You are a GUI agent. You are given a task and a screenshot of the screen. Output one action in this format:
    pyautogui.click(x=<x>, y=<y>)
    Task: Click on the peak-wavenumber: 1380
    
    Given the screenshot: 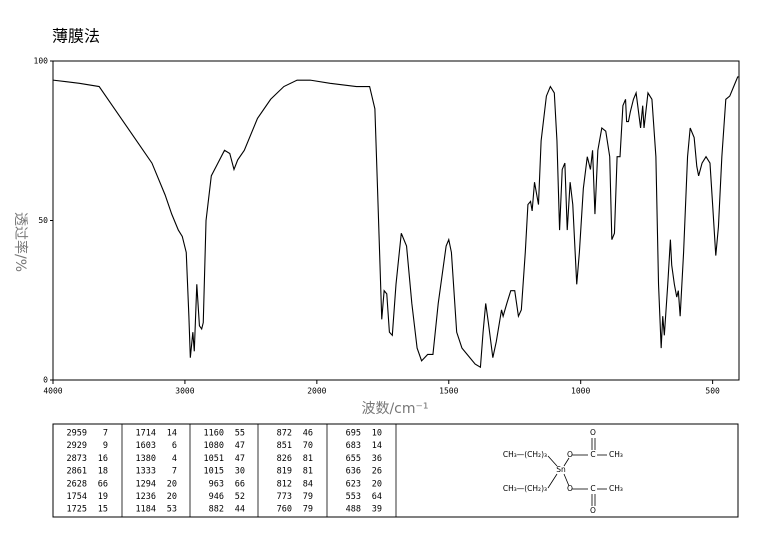 What is the action you would take?
    pyautogui.click(x=146, y=459)
    